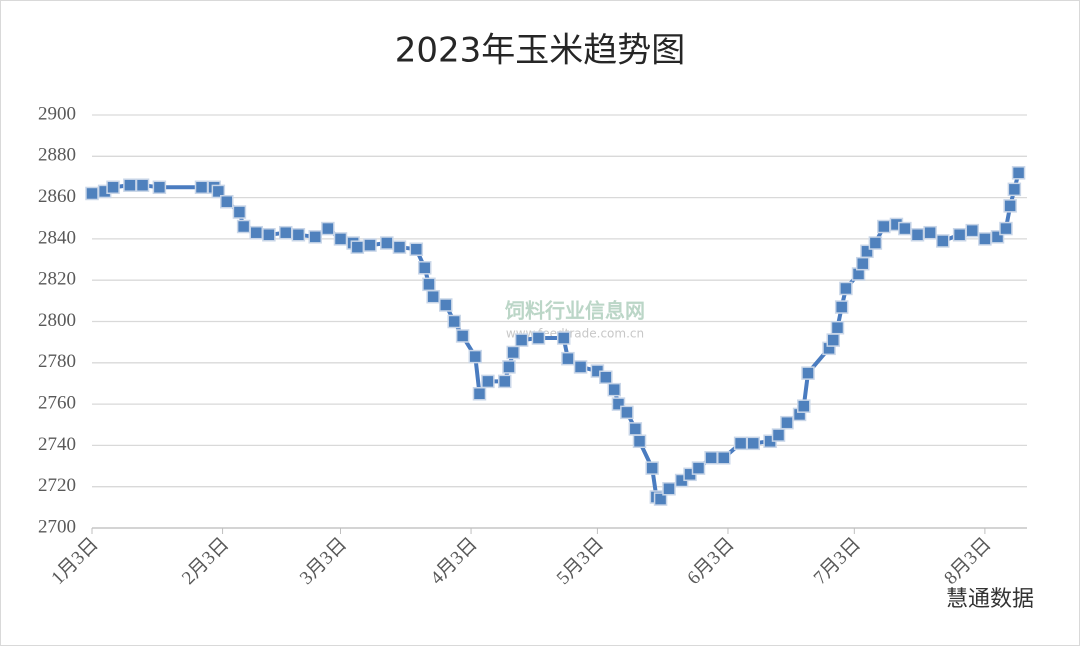  What do you see at coordinates (57, 155) in the screenshot?
I see `y-tick-label: 2880` at bounding box center [57, 155].